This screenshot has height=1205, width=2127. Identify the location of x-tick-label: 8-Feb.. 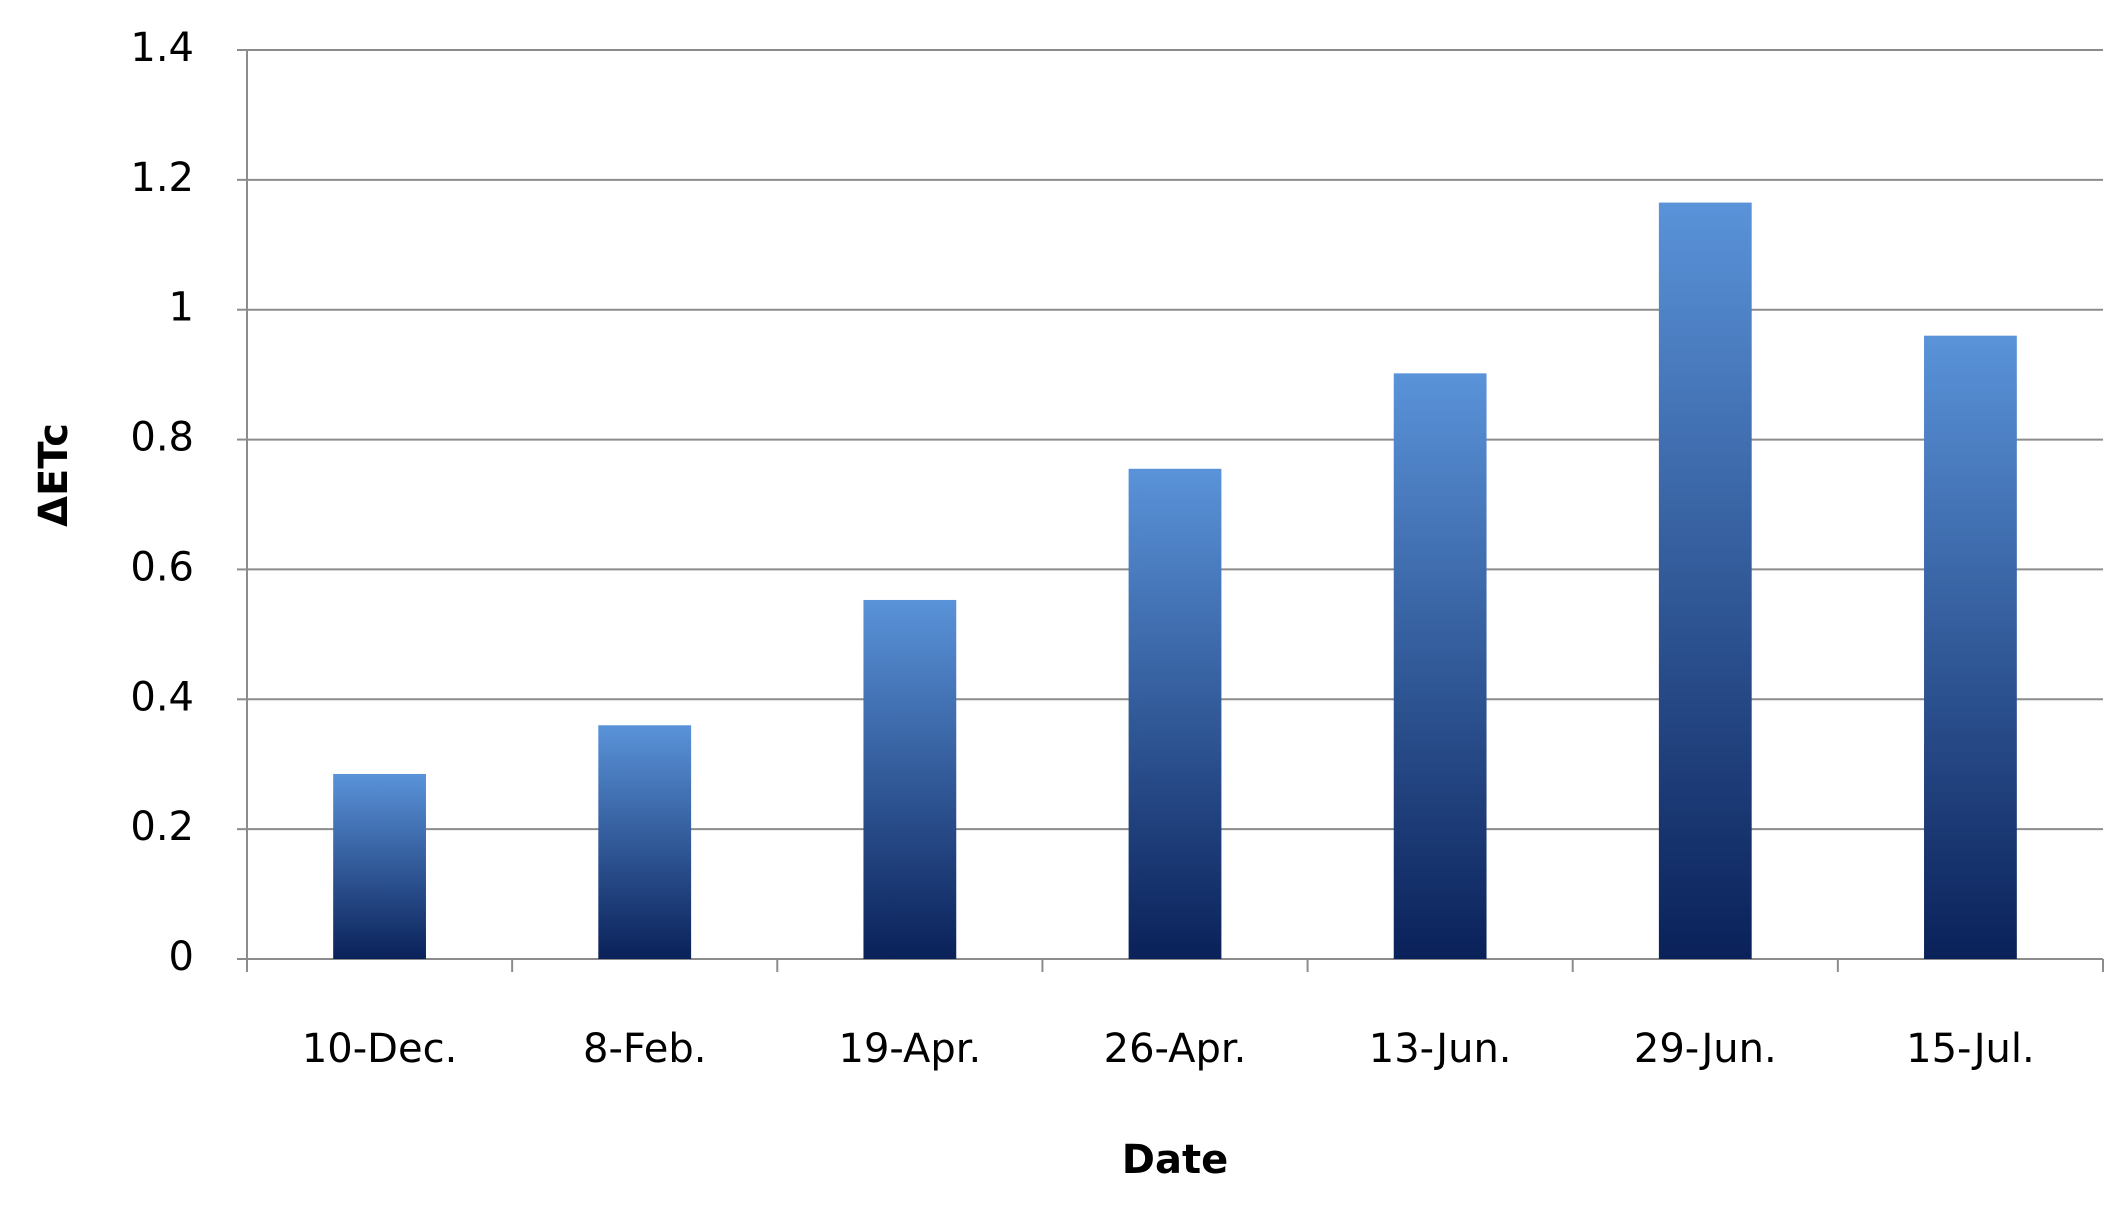
(644, 1049).